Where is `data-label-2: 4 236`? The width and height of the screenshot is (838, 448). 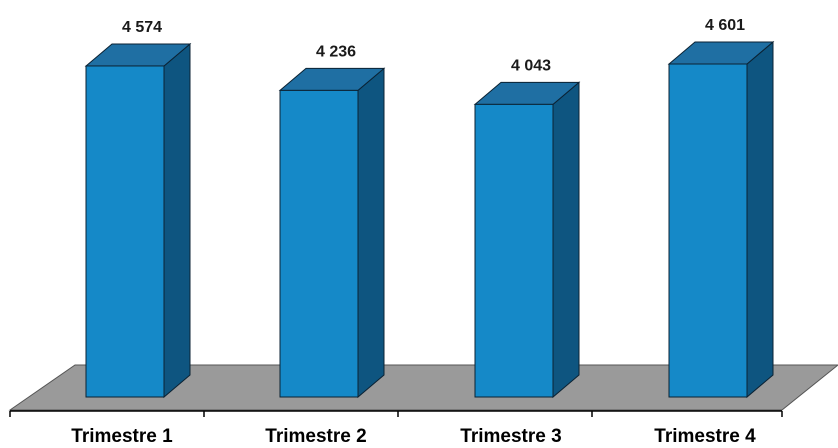
data-label-2: 4 236 is located at coordinates (336, 51).